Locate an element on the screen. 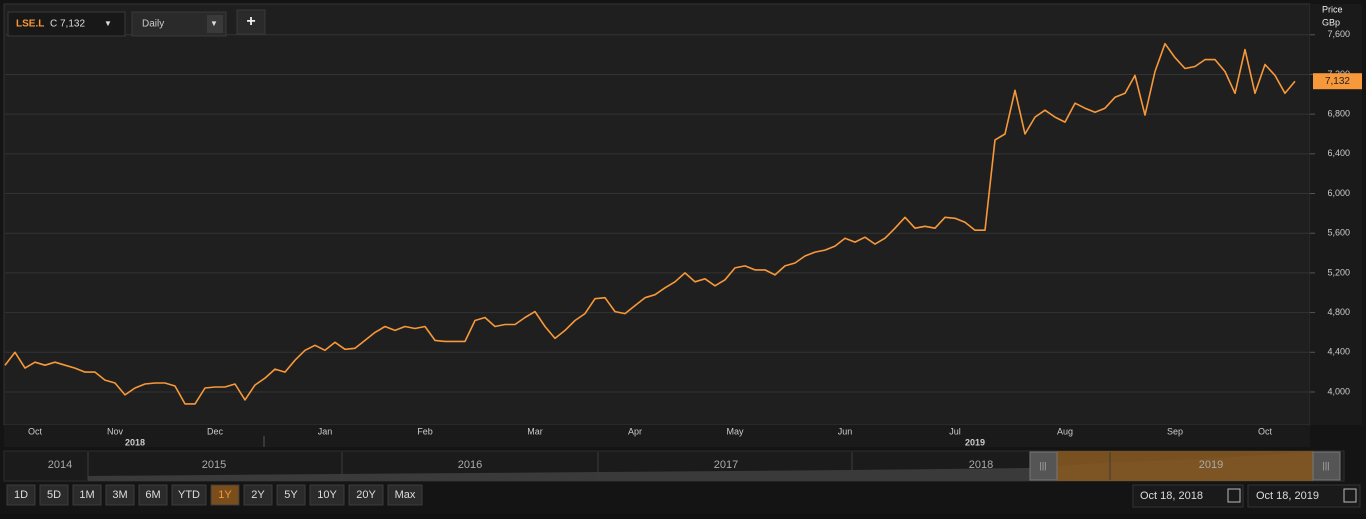 This screenshot has width=1366, height=519. x-tick-label: Jan is located at coordinates (325, 431).